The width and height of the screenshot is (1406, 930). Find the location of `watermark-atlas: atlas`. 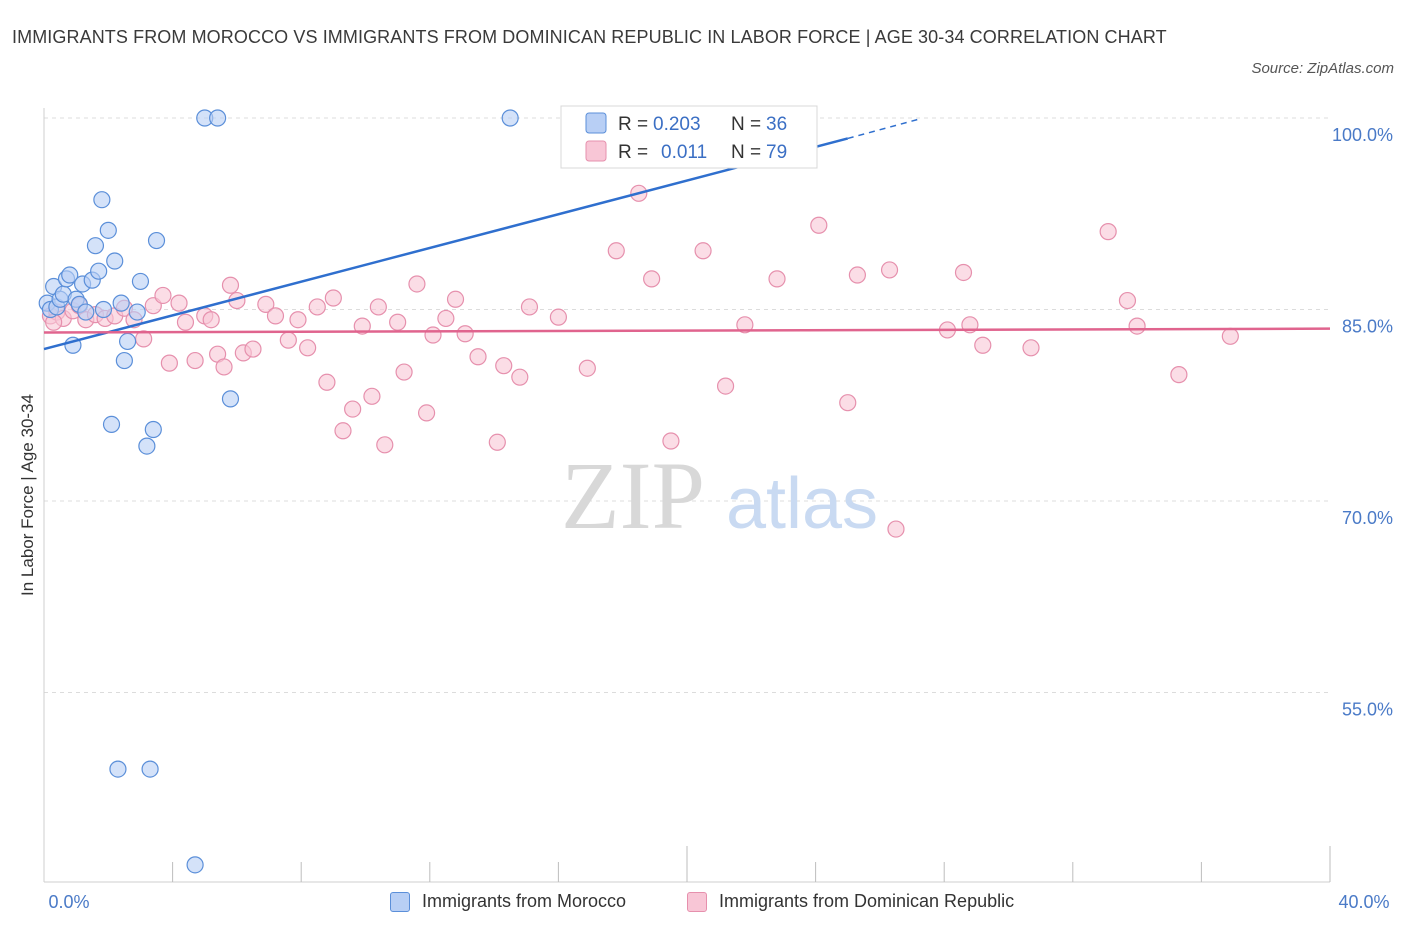

watermark-atlas: atlas is located at coordinates (802, 504).